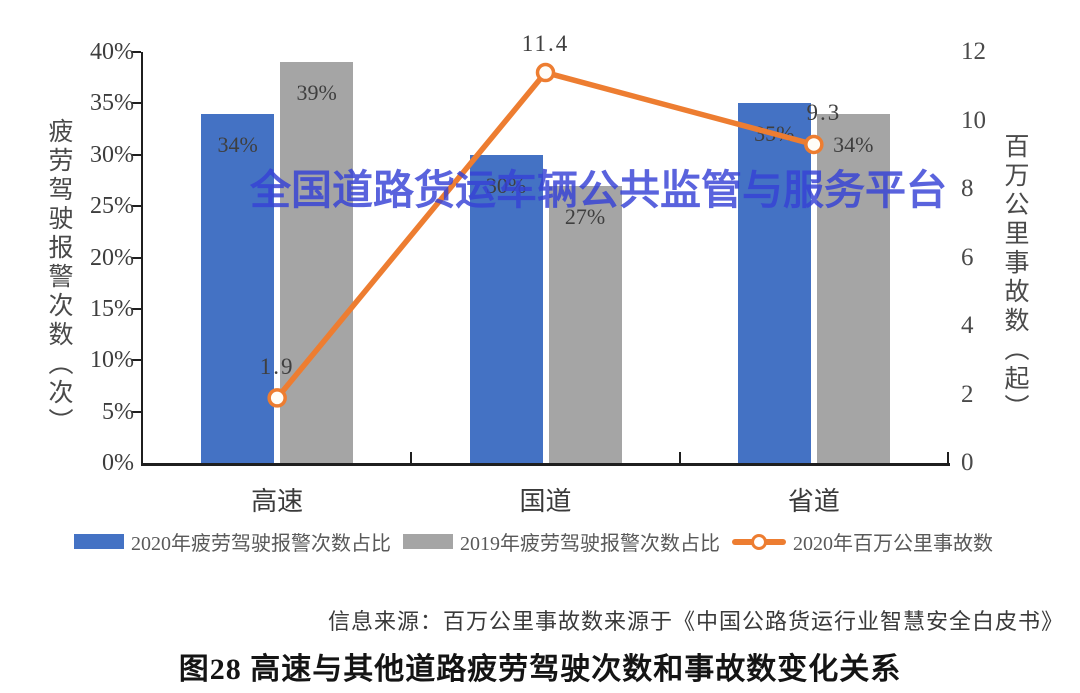  I want to click on y-axis-tick-label: 0%, so click(118, 463).